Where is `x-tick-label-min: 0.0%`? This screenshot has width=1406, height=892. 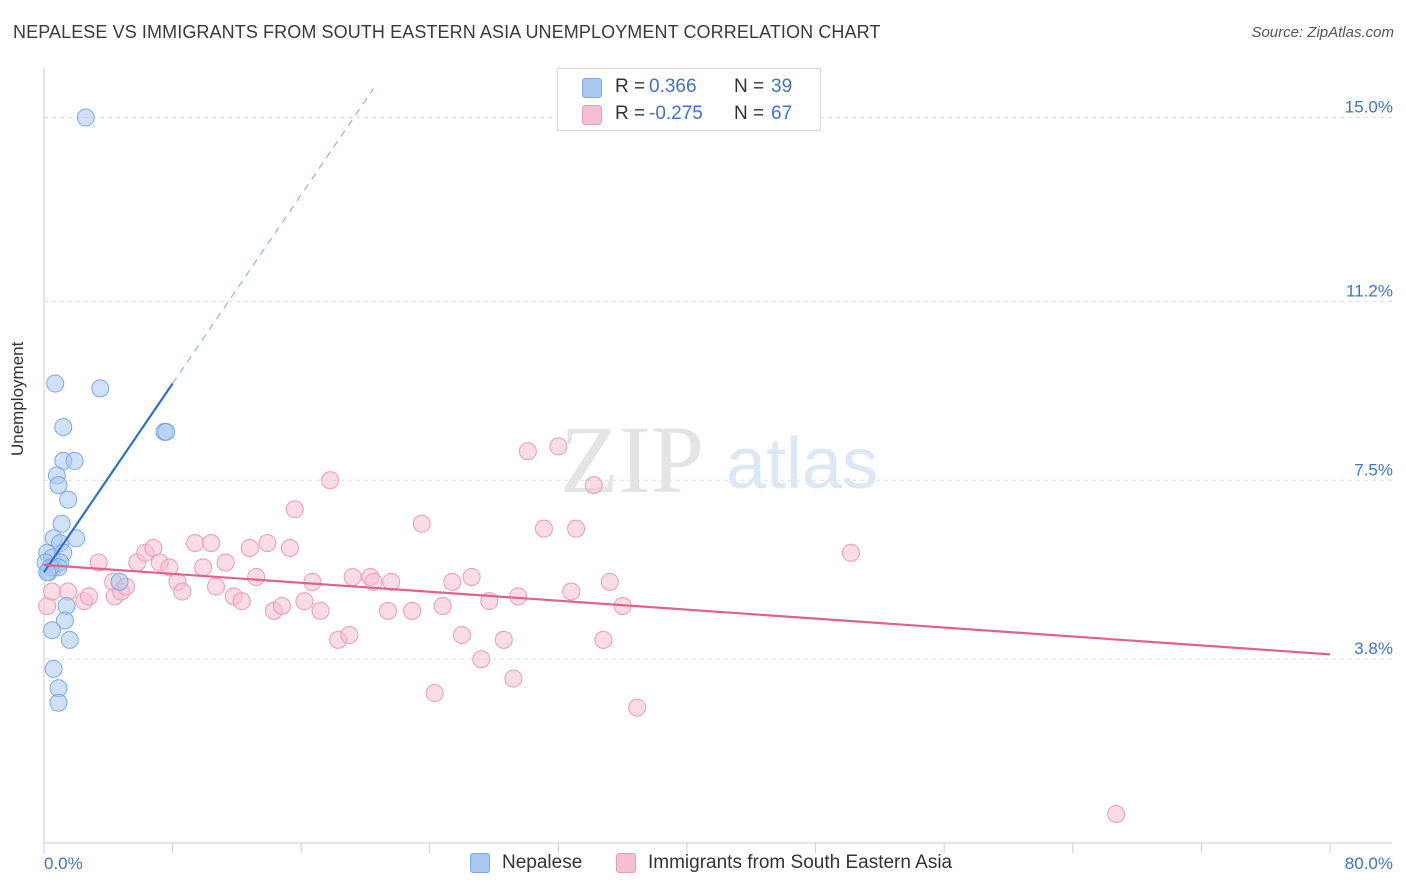
x-tick-label-min: 0.0% is located at coordinates (63, 863).